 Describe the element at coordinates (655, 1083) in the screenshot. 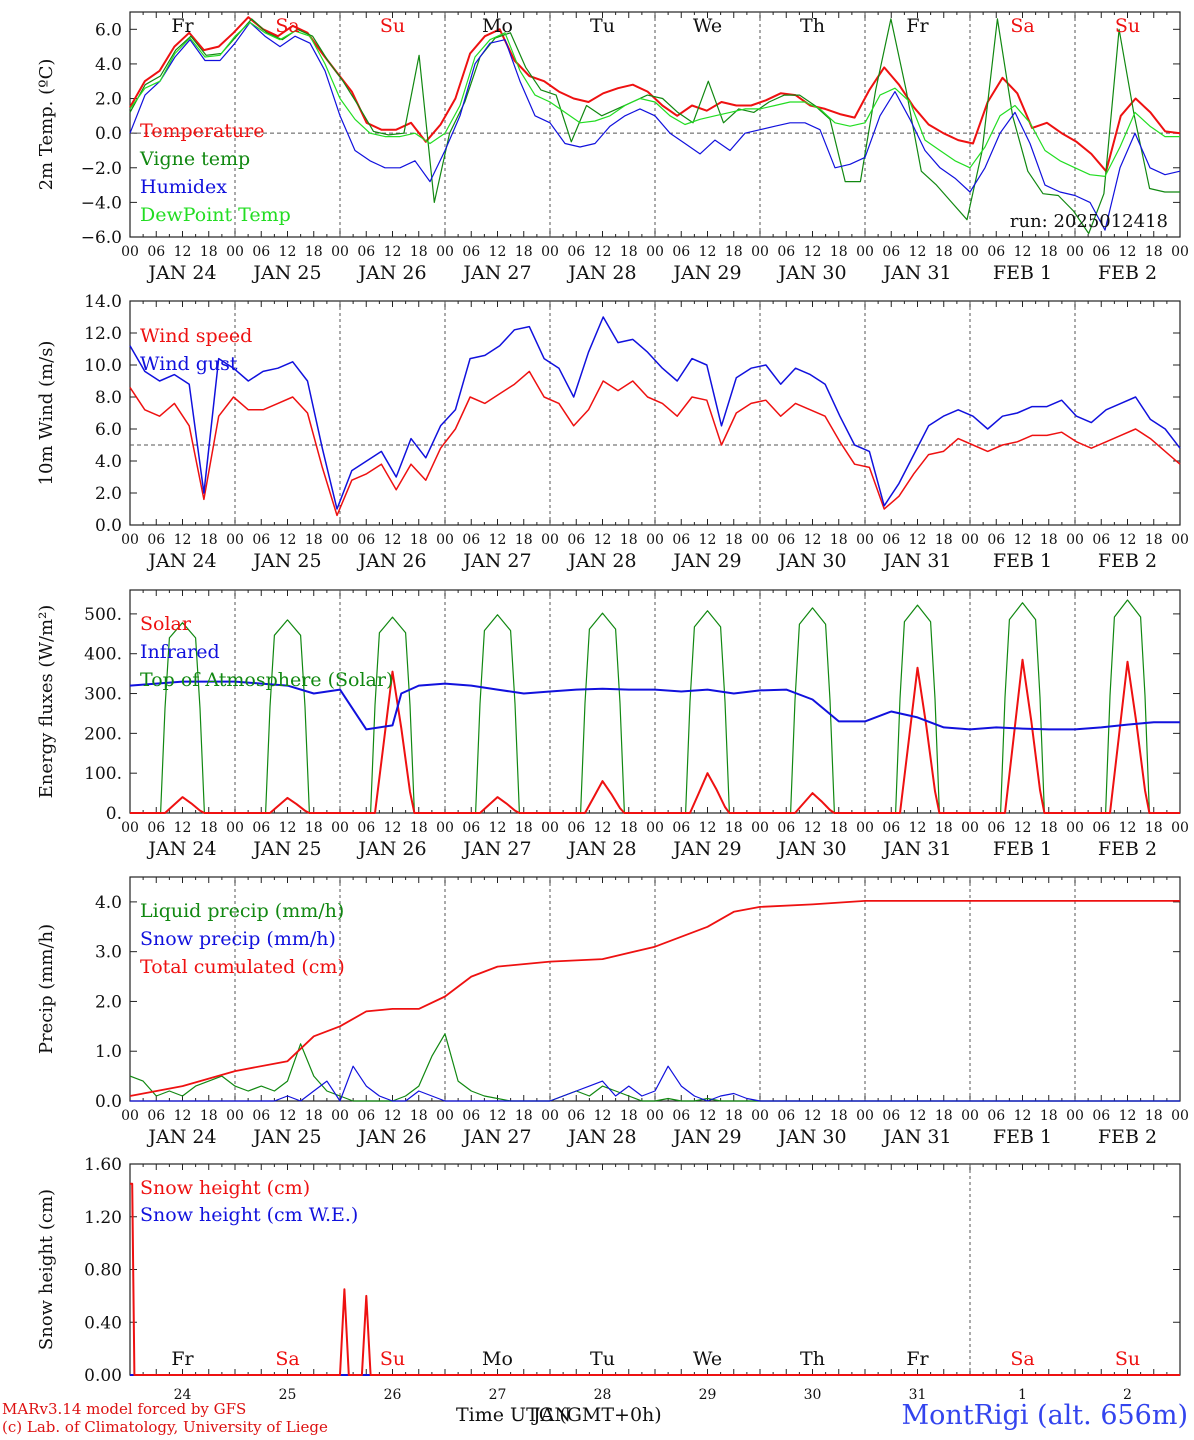

I see `series-line-snow-precip-mm-h-` at that location.